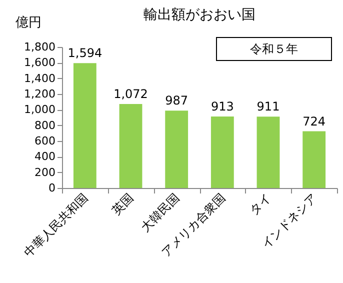  I want to click on y-tick-label: 800, so click(45, 125).